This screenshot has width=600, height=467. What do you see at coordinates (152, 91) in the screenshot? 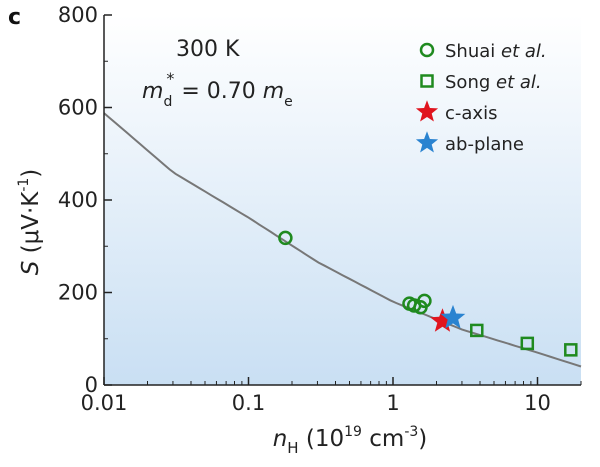
I see `mass-symbol: m` at bounding box center [152, 91].